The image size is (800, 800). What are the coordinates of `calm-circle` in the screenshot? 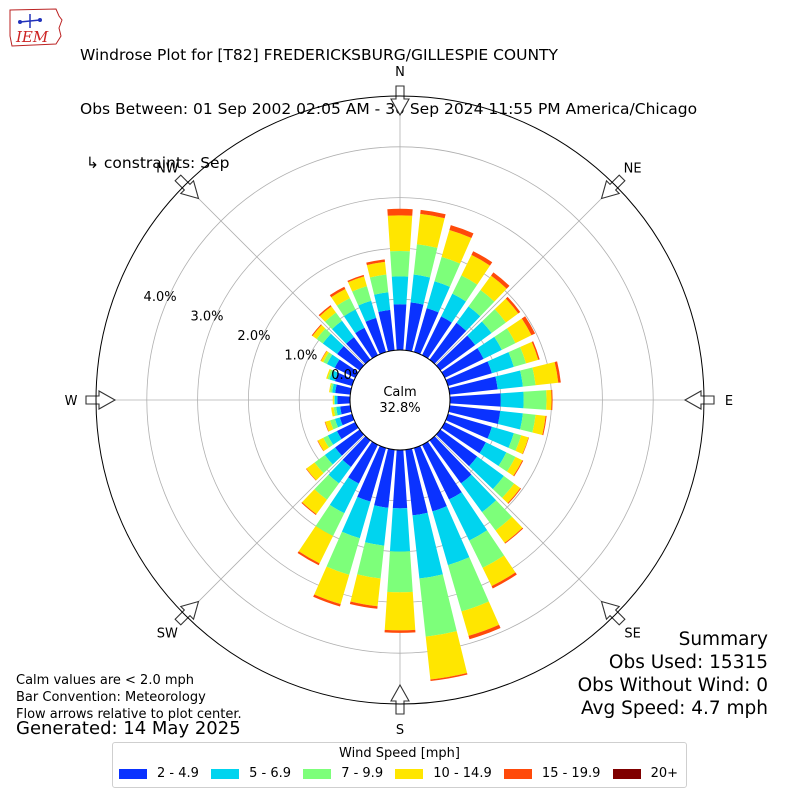 It's located at (400, 400).